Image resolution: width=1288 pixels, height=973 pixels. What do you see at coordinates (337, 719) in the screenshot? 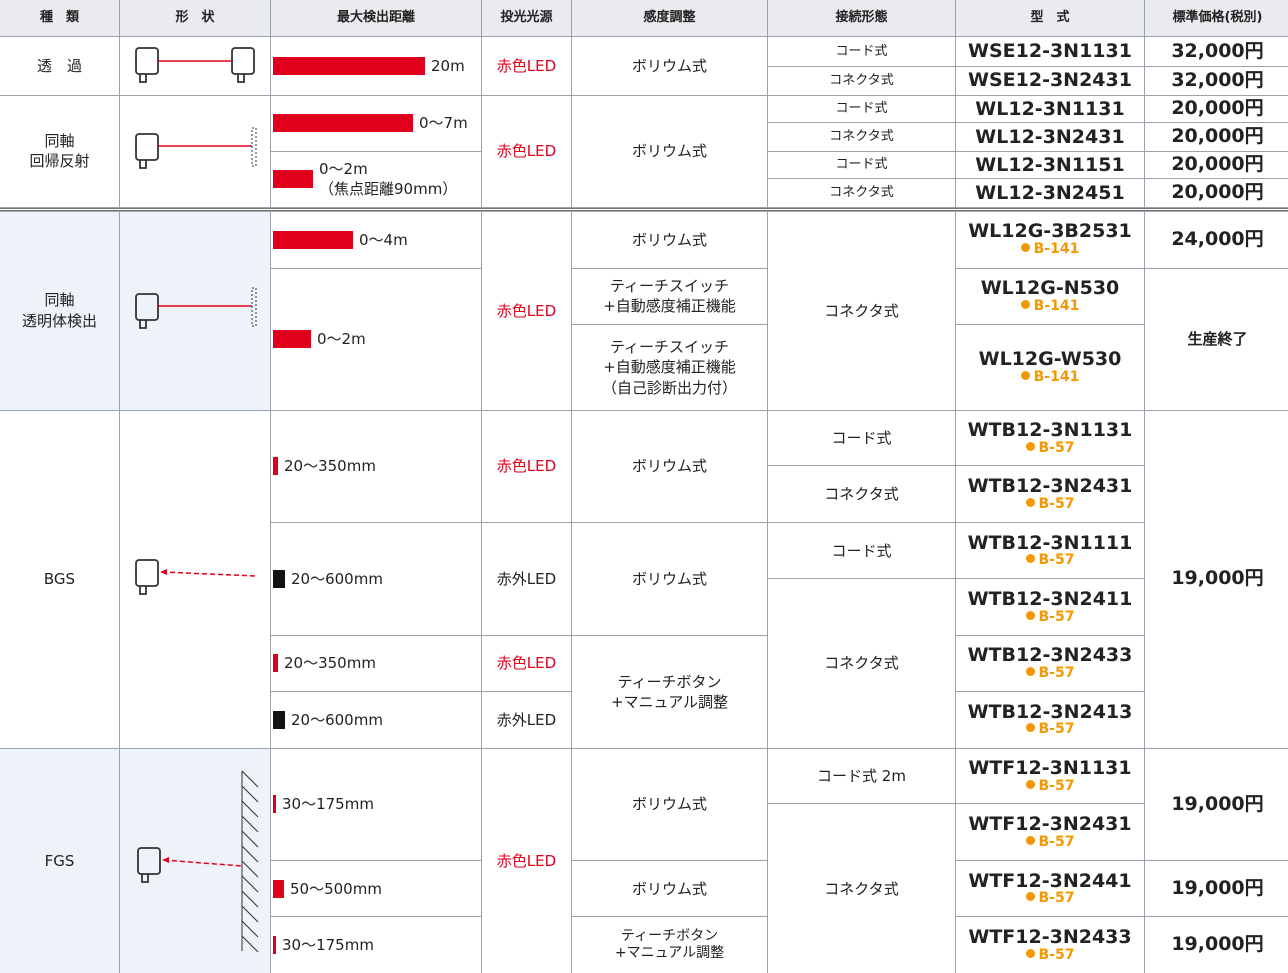
I see `distance-text: 20〜600mm` at bounding box center [337, 719].